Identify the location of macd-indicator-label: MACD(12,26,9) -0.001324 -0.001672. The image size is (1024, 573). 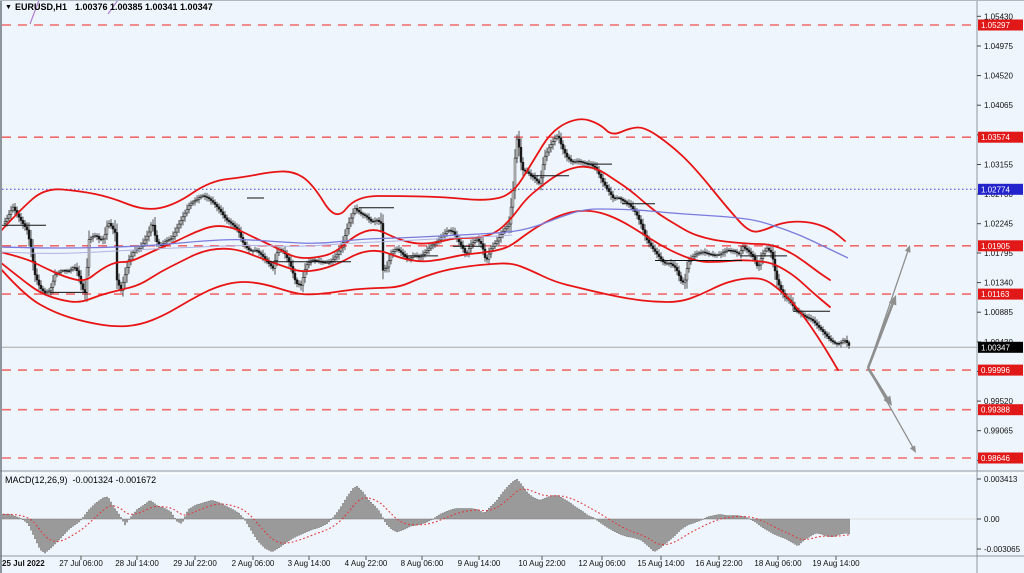
(80, 480).